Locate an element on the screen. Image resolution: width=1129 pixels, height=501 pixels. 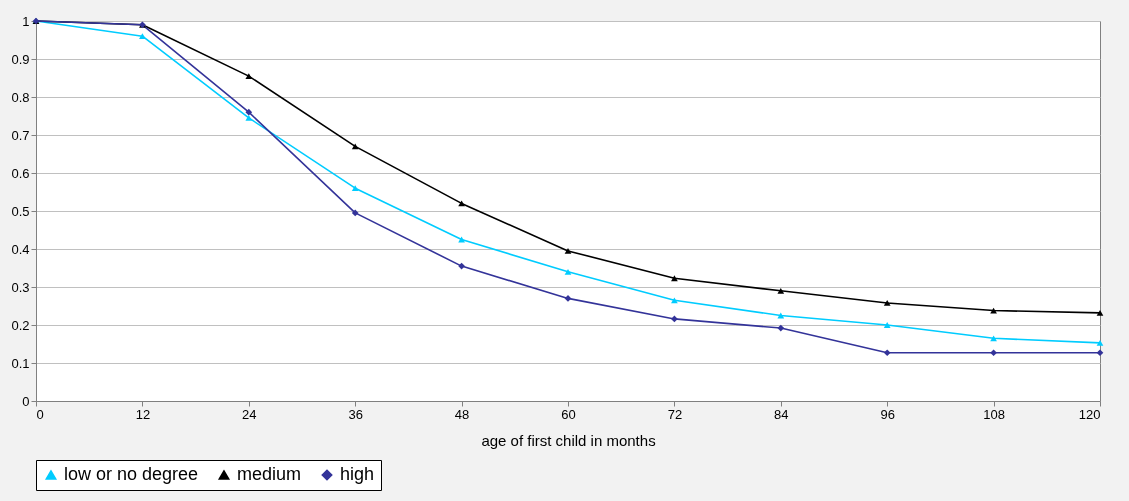
x-tick-label: 72 is located at coordinates (675, 414).